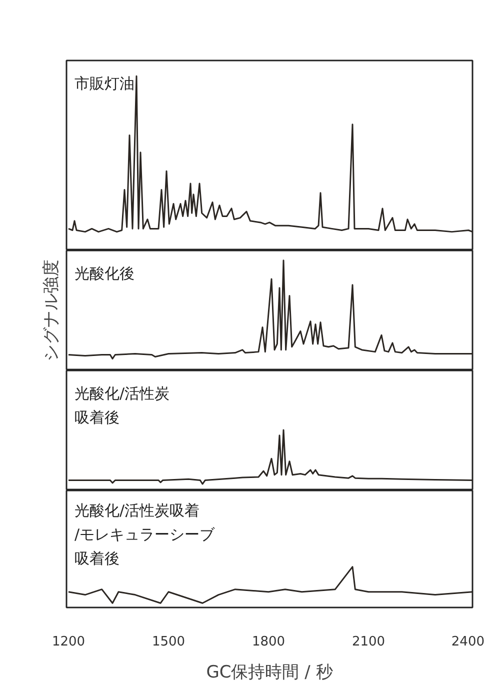  I want to click on x-tick-label: 1500, so click(169, 642).